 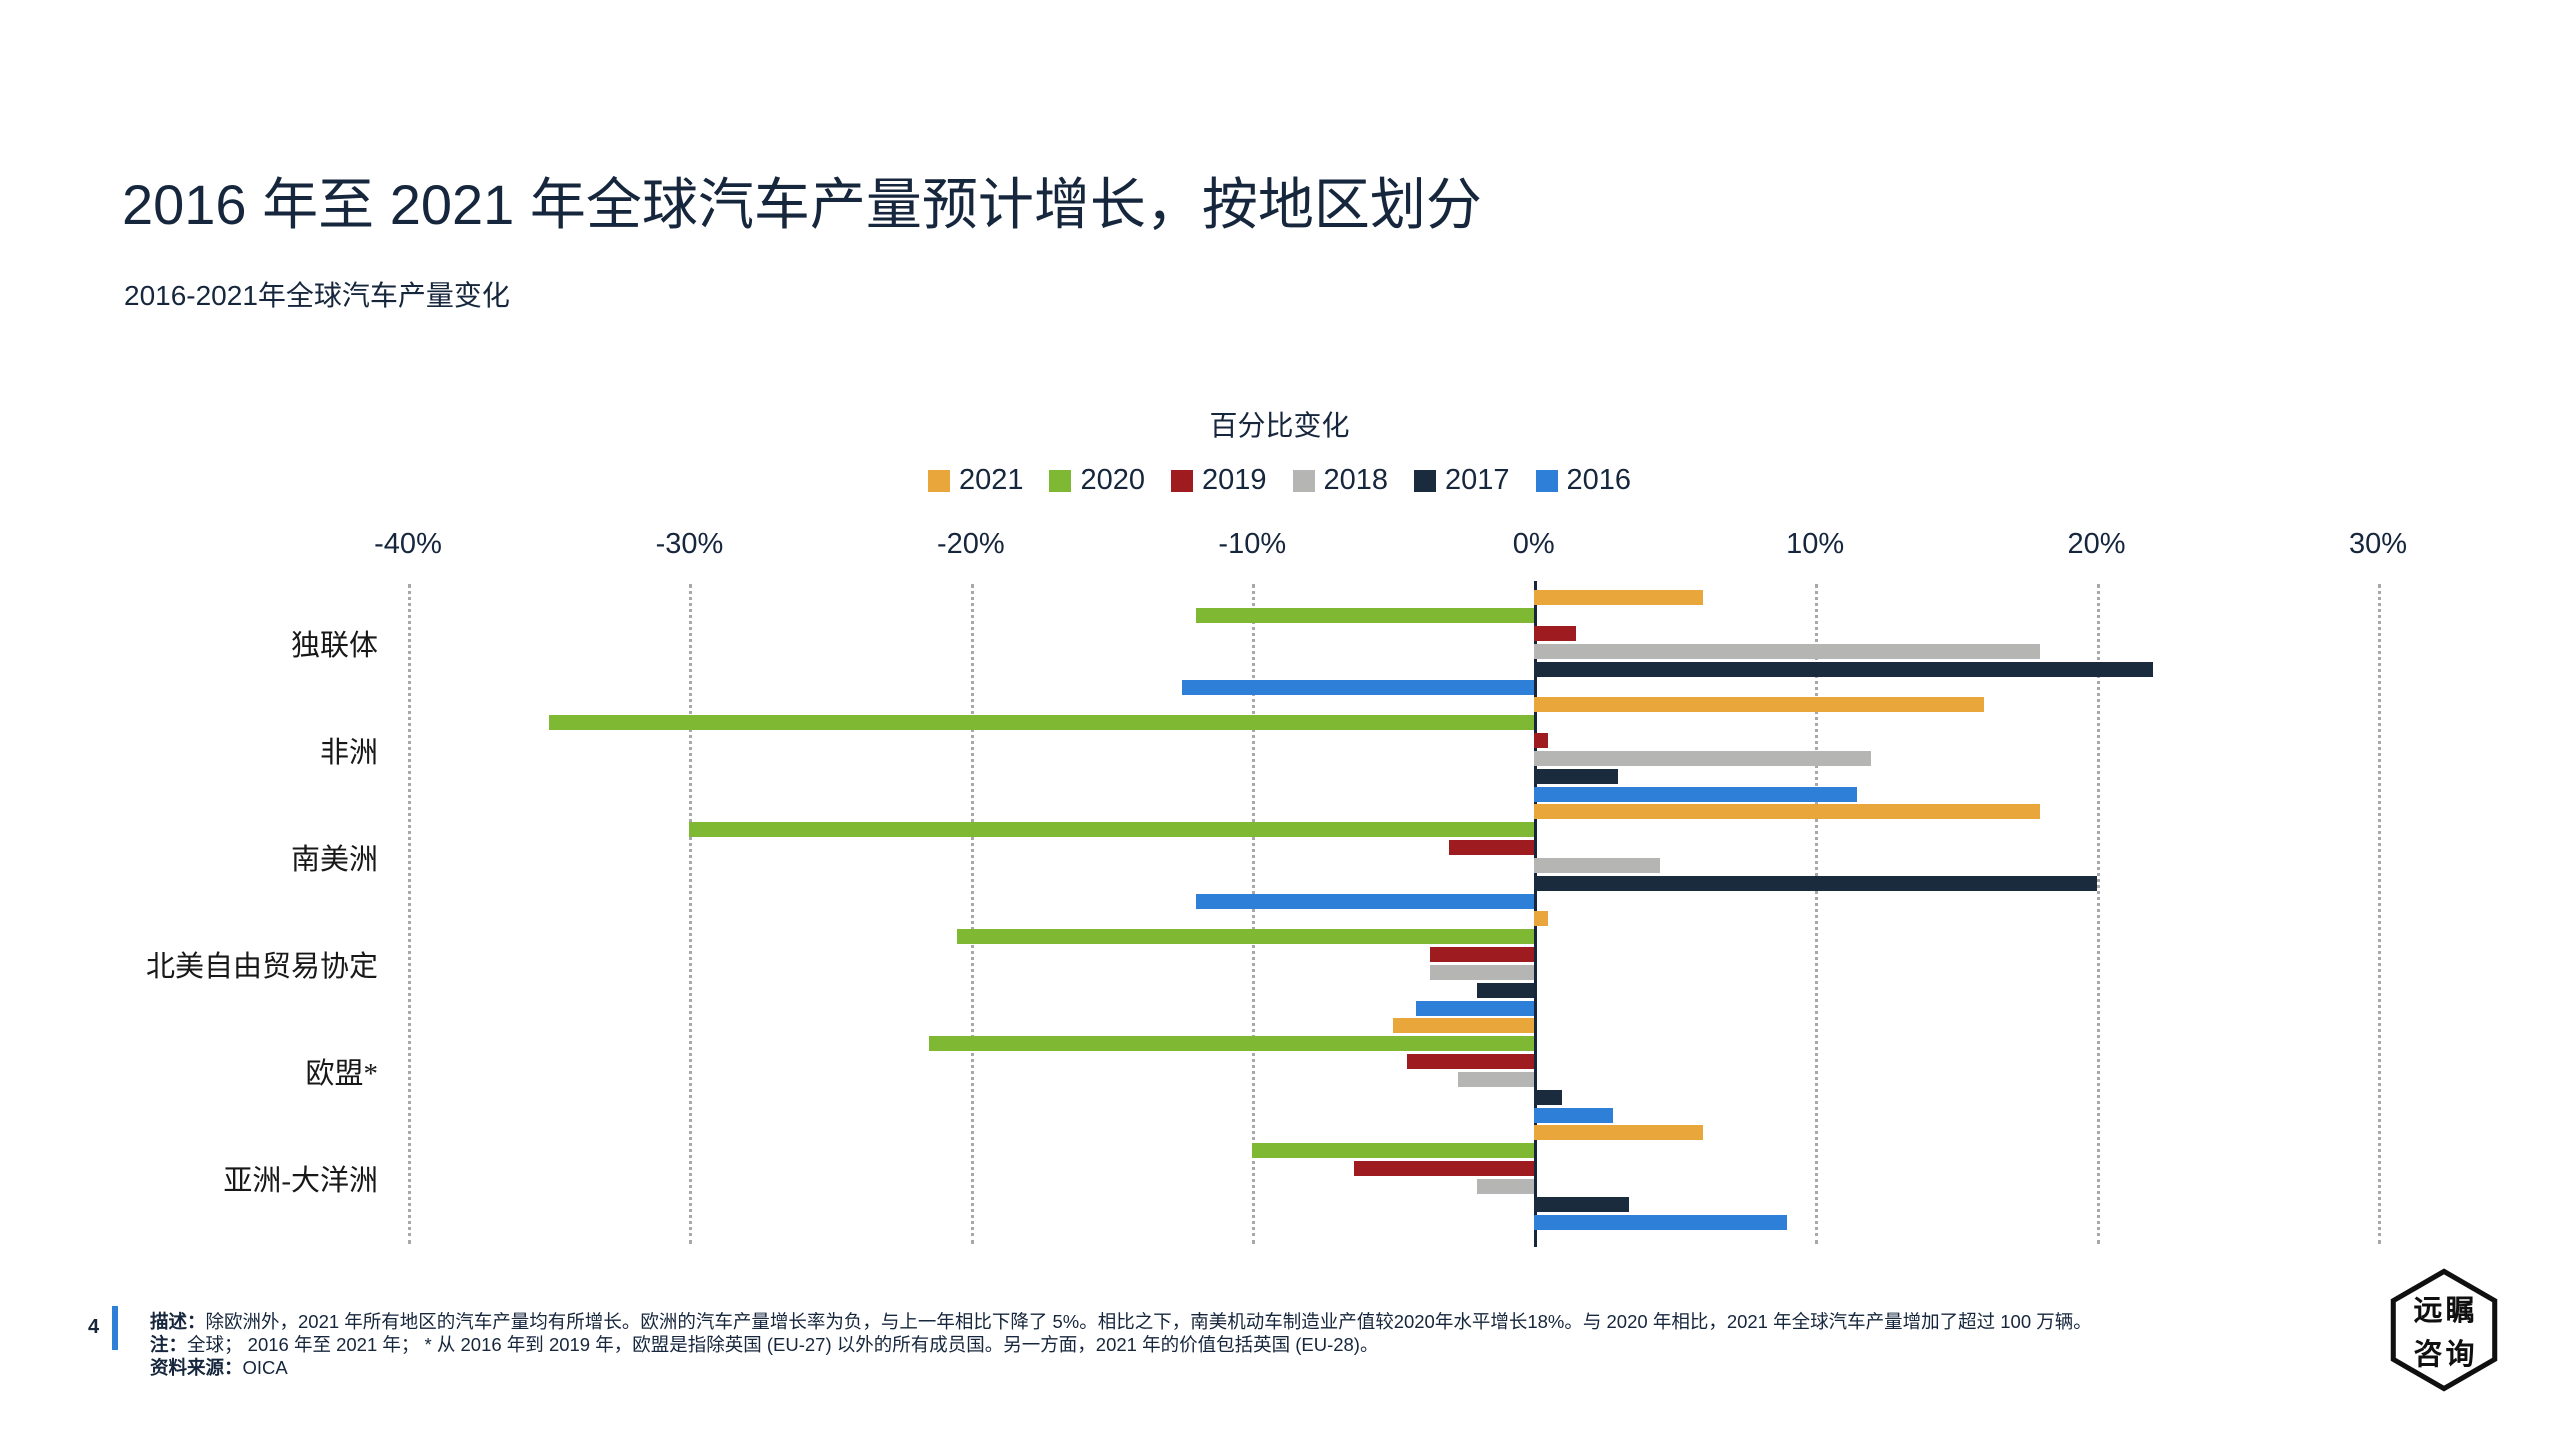 I want to click on legend-item-2020: 2020, so click(x=1097, y=480).